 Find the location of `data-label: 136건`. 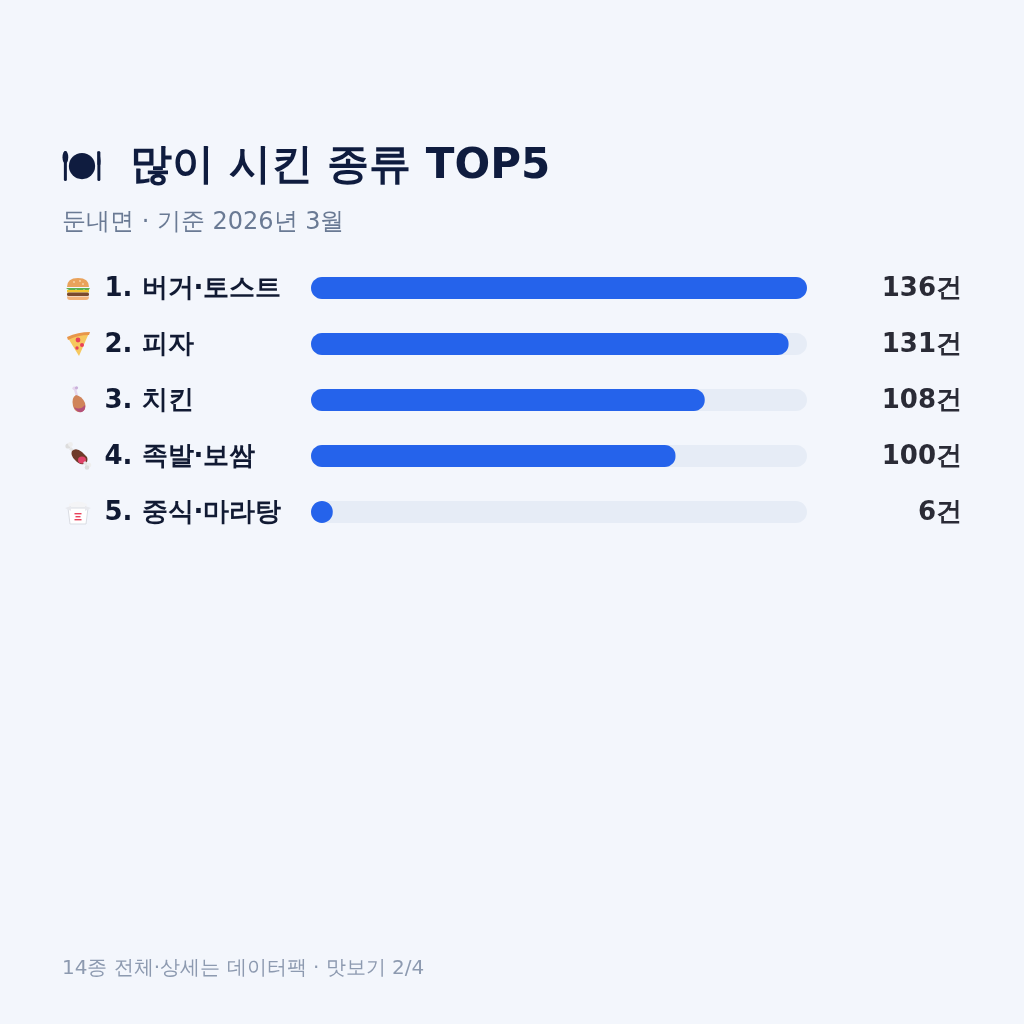

data-label: 136건 is located at coordinates (921, 287).